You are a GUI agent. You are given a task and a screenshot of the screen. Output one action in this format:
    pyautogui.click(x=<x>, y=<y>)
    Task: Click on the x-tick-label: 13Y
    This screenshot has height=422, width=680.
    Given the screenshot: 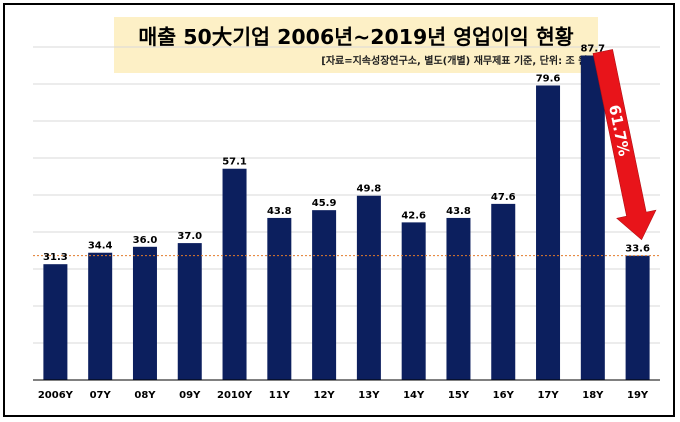 What is the action you would take?
    pyautogui.click(x=369, y=395)
    